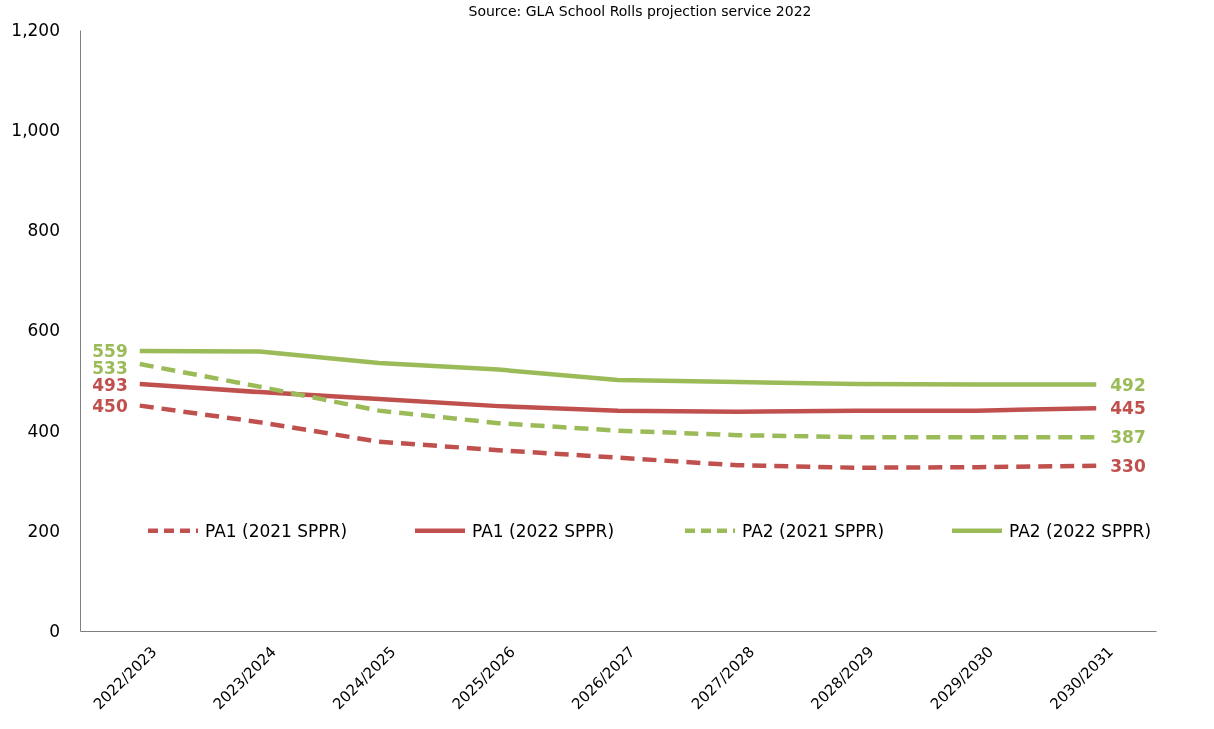 The width and height of the screenshot is (1214, 729). I want to click on legend-label: PA1 (2022 SPPR), so click(543, 530).